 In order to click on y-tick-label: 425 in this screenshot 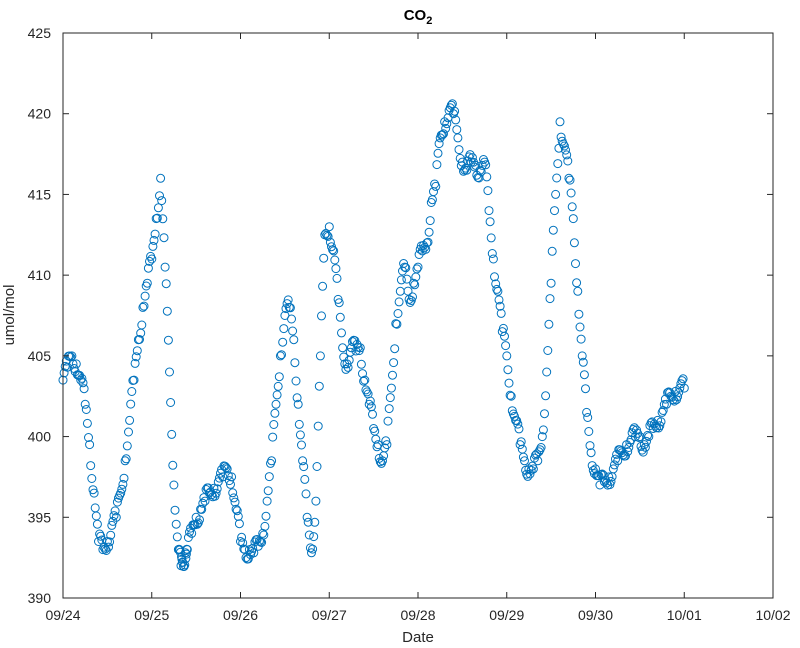, I will do `click(40, 33)`.